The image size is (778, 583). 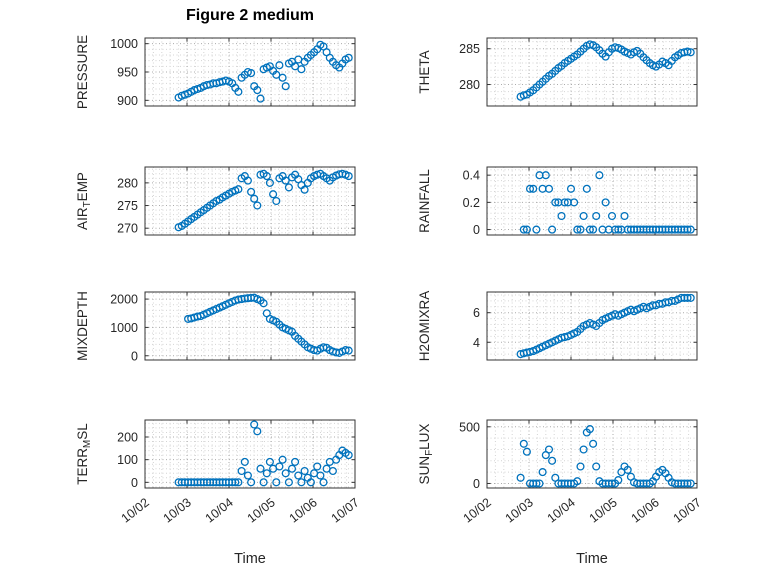 I want to click on subplot-rainfall: 0 0.2 0.4 RAINFALL, so click(x=557, y=201).